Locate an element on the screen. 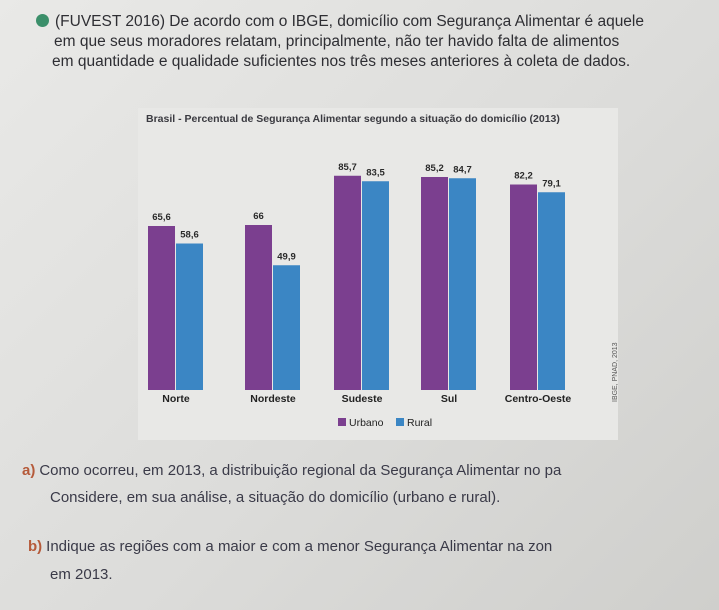  bar-urbano-sudeste is located at coordinates (347, 282).